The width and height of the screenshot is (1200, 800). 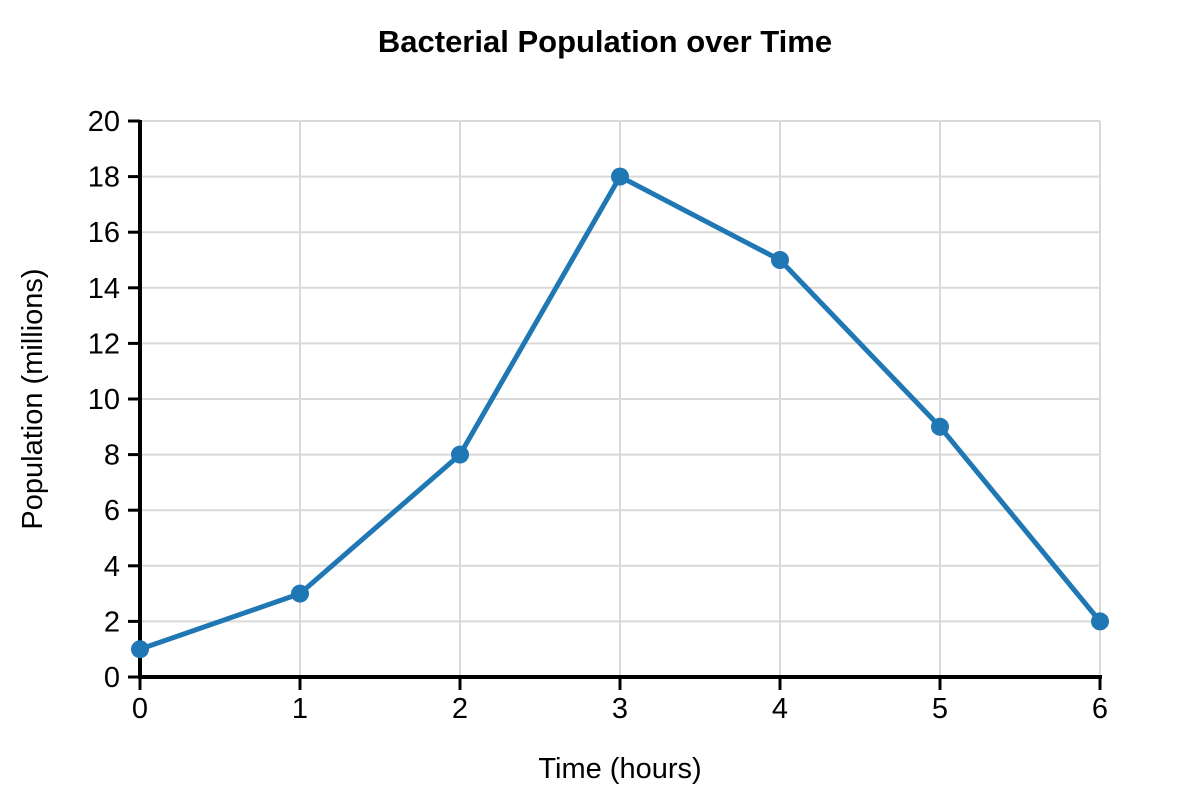 I want to click on x-tick-label: 0, so click(x=140, y=709).